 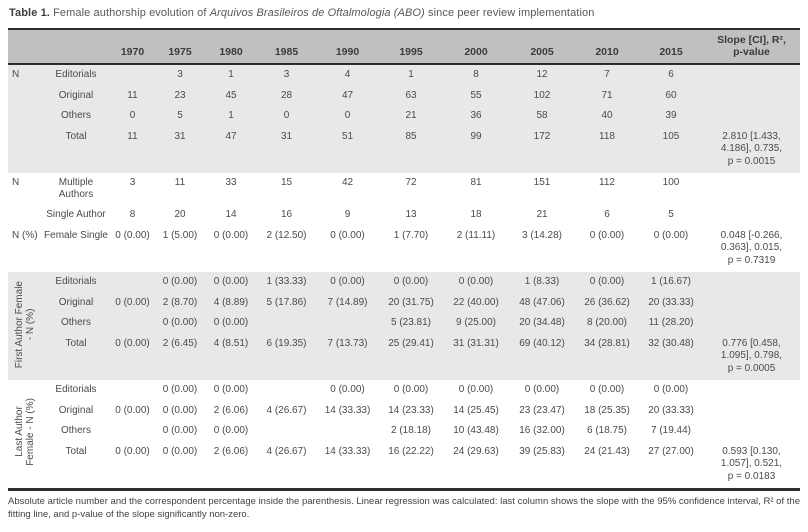 What do you see at coordinates (542, 451) in the screenshot?
I see `table-cell: 39 (25.83)` at bounding box center [542, 451].